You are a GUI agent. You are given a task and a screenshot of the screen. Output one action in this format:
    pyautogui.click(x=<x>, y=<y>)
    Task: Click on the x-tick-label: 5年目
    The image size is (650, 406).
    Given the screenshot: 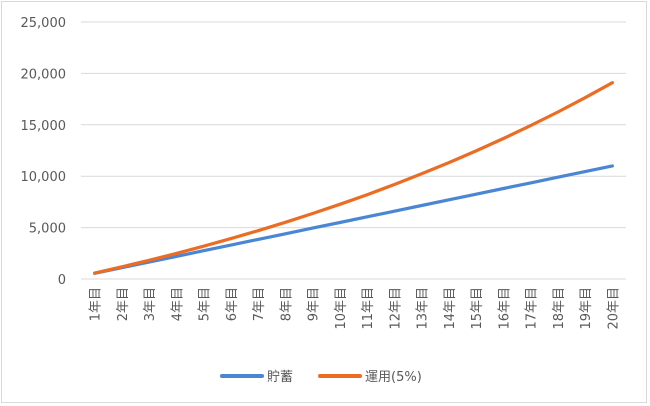 What is the action you would take?
    pyautogui.click(x=205, y=304)
    